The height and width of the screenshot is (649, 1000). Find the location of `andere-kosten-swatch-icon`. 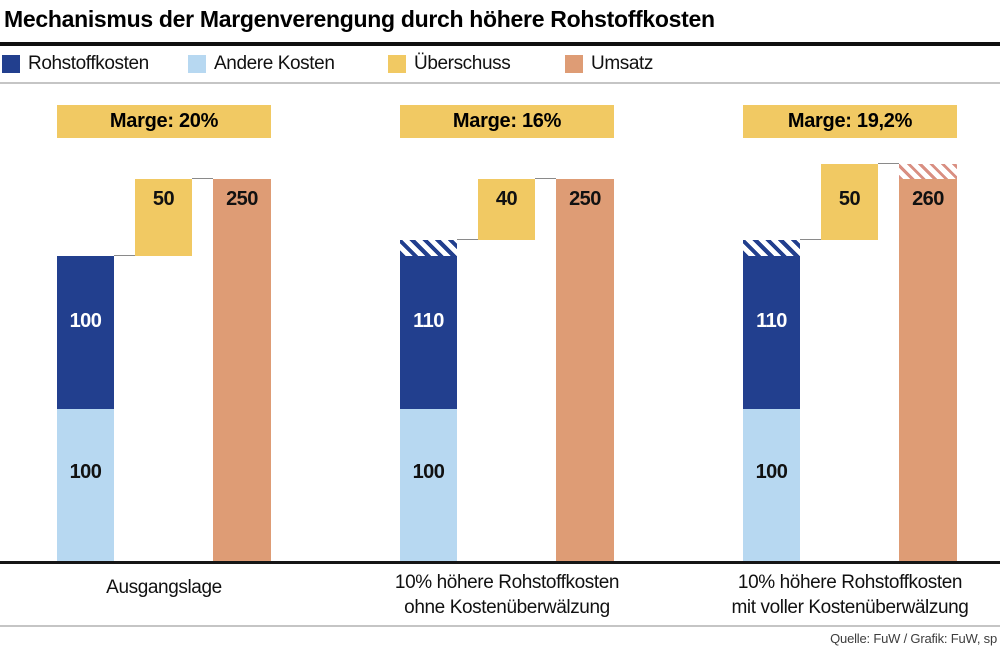

andere-kosten-swatch-icon is located at coordinates (197, 64).